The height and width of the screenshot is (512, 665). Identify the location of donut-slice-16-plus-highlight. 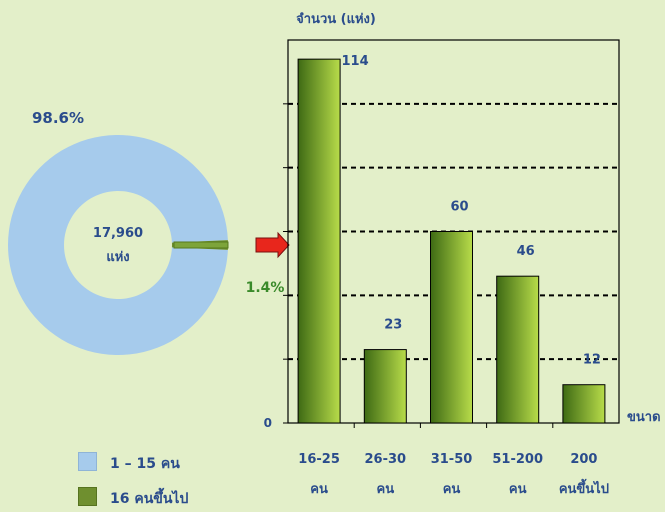
(201, 245).